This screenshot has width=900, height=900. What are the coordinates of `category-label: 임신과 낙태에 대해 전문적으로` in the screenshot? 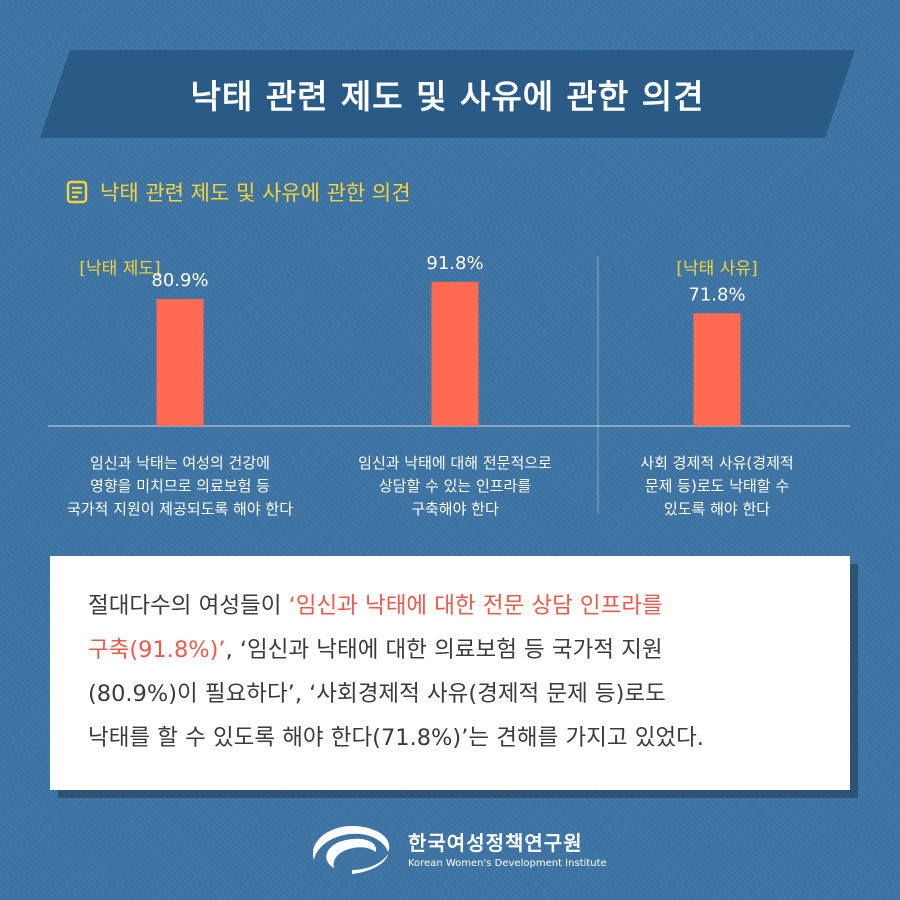 It's located at (455, 463).